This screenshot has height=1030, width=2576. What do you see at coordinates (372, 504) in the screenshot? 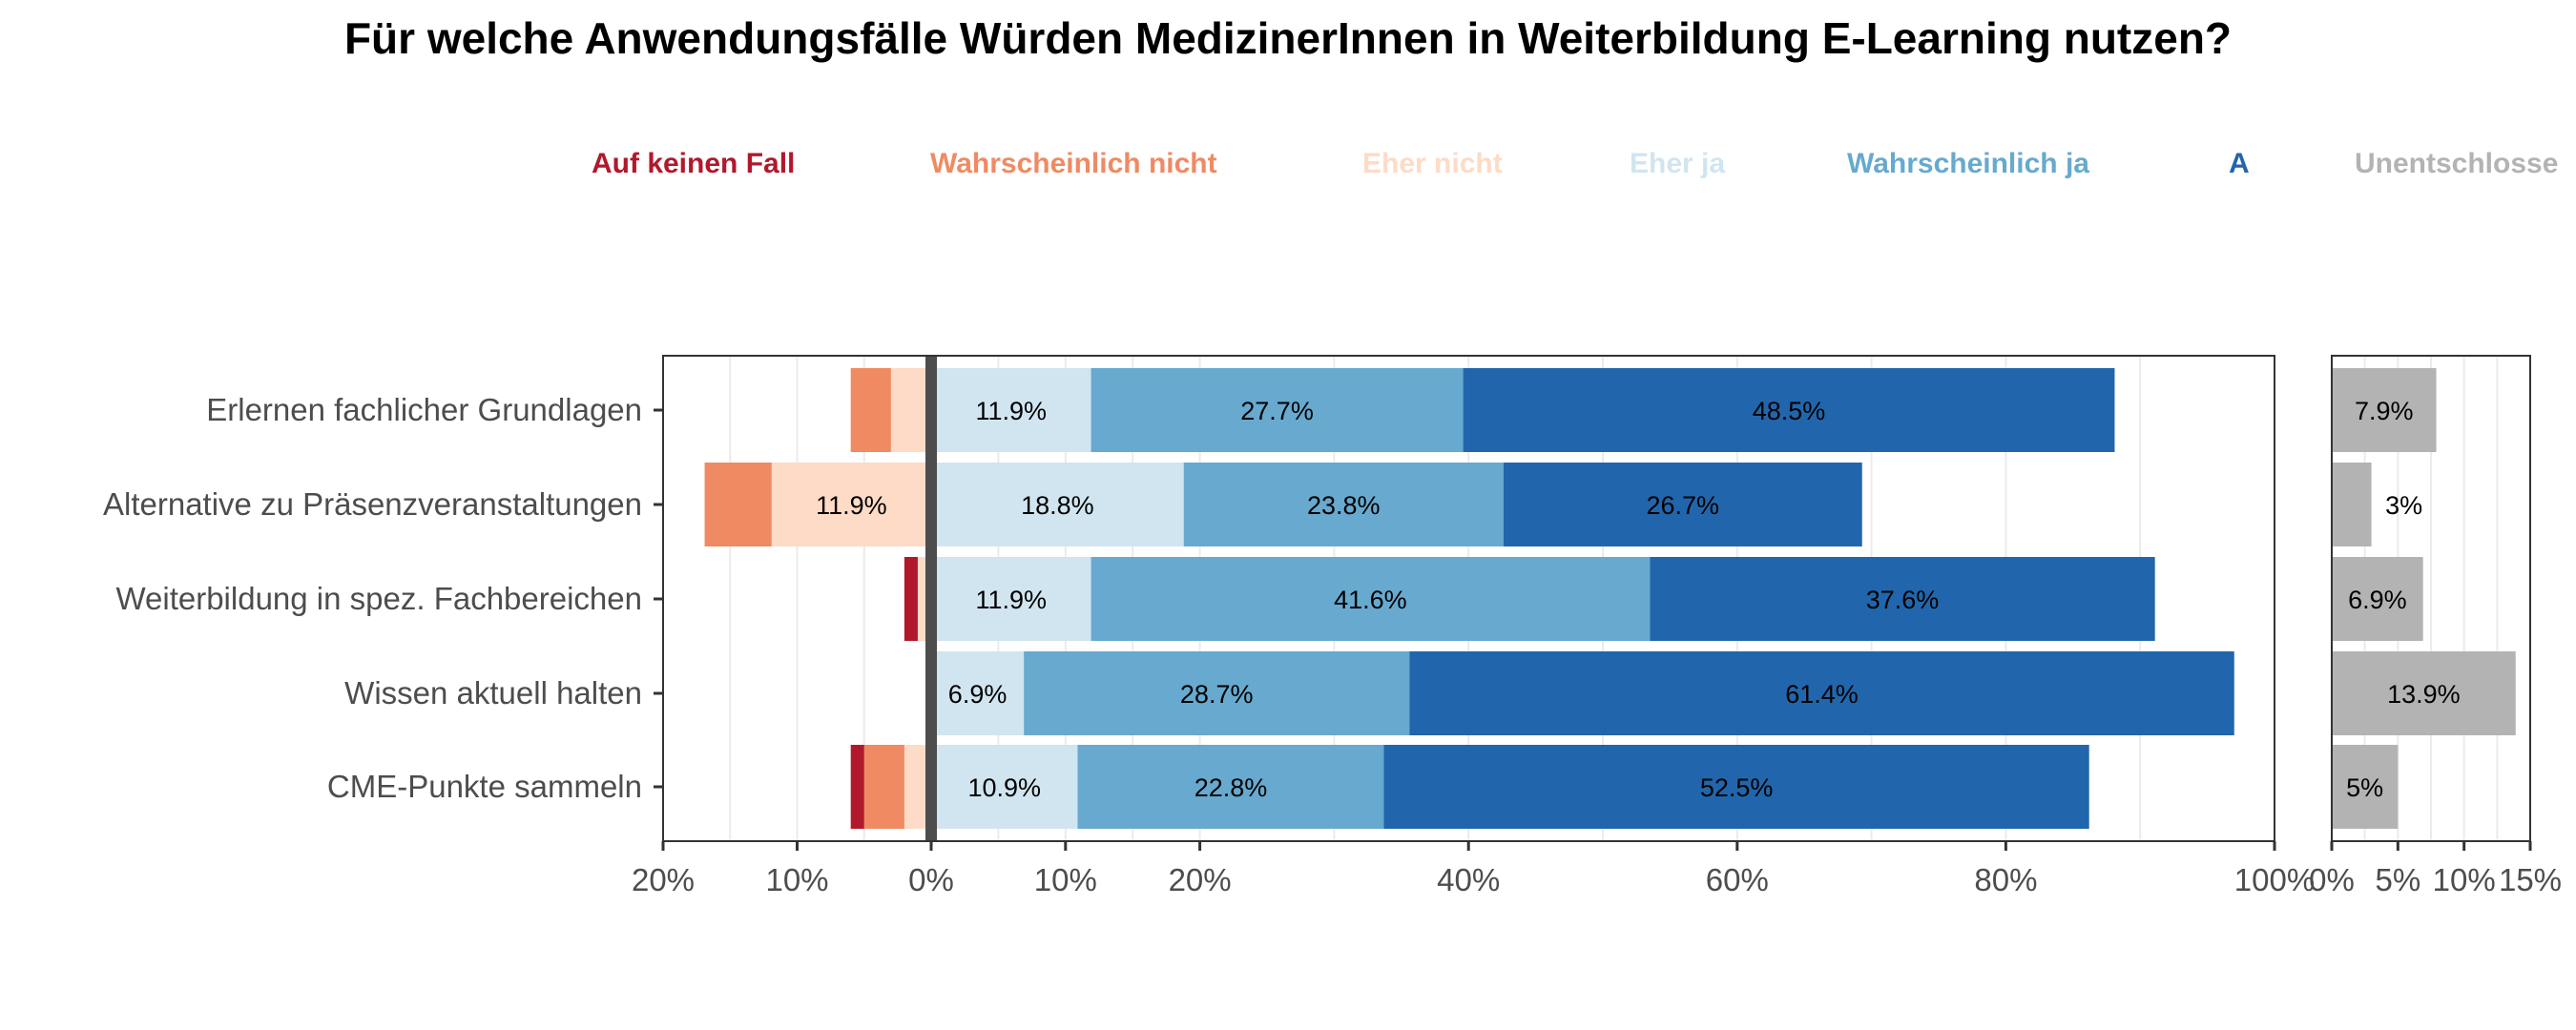
I see `category-label: Alternative zu Präsenzveranstaltungen` at bounding box center [372, 504].